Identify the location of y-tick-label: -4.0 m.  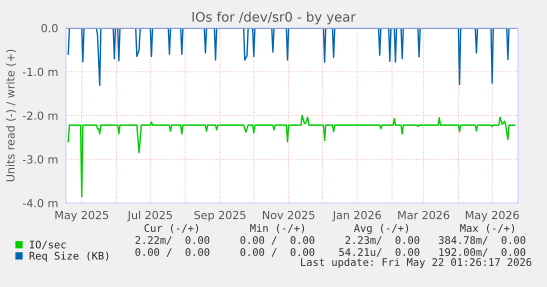
(40, 203).